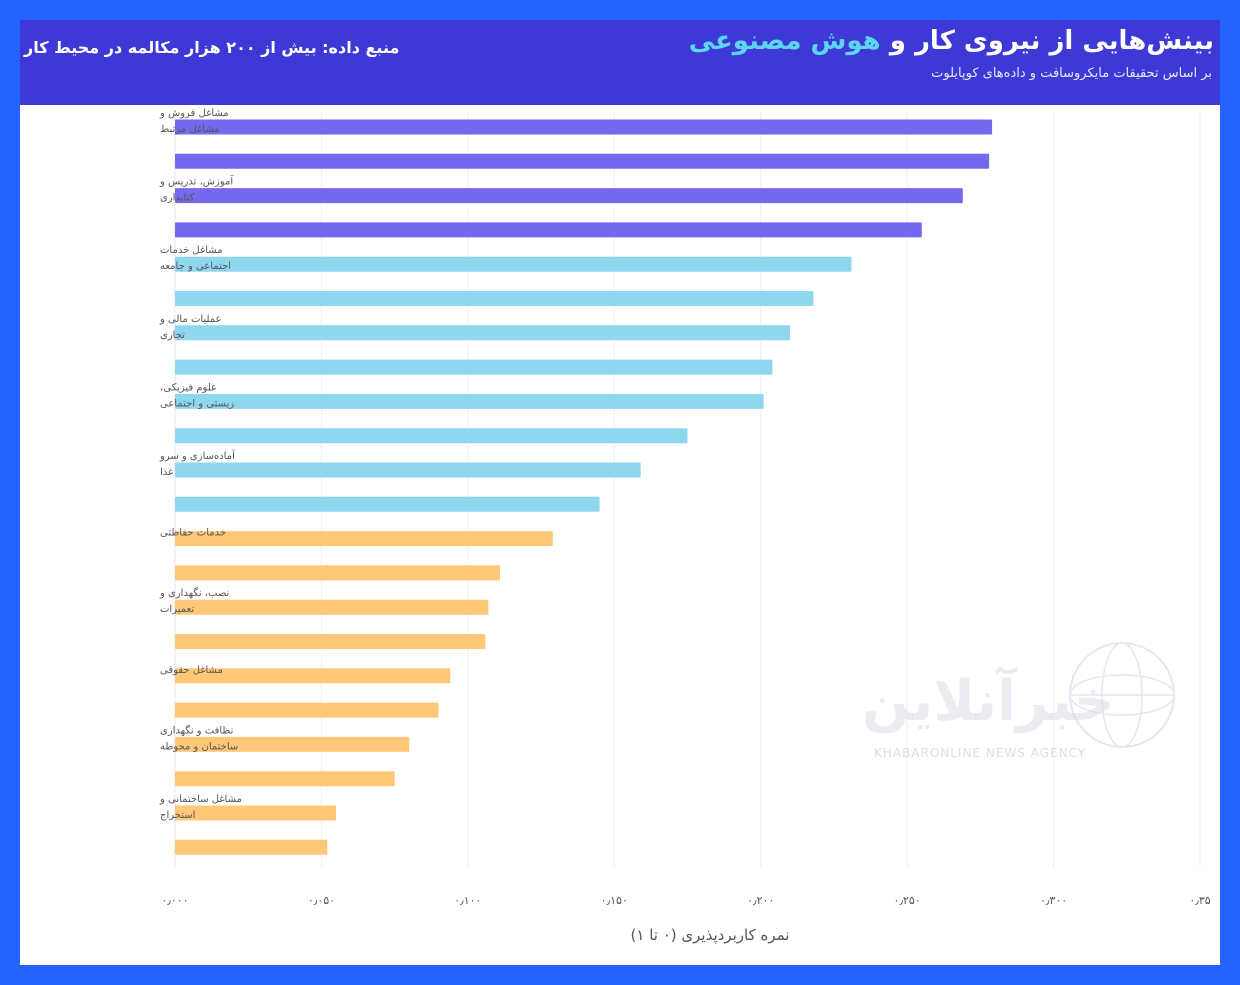 This screenshot has width=1240, height=985. Describe the element at coordinates (1051, 41) in the screenshot. I see `title-main: بینش‌هایی از نیروی کار و` at that location.